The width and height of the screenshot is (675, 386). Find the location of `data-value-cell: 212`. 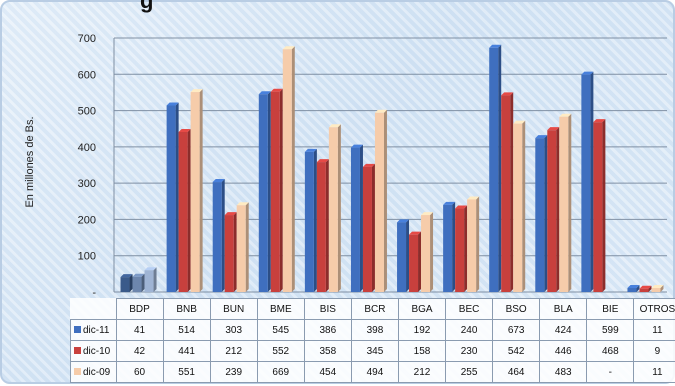

data-value-cell: 212 is located at coordinates (233, 351).